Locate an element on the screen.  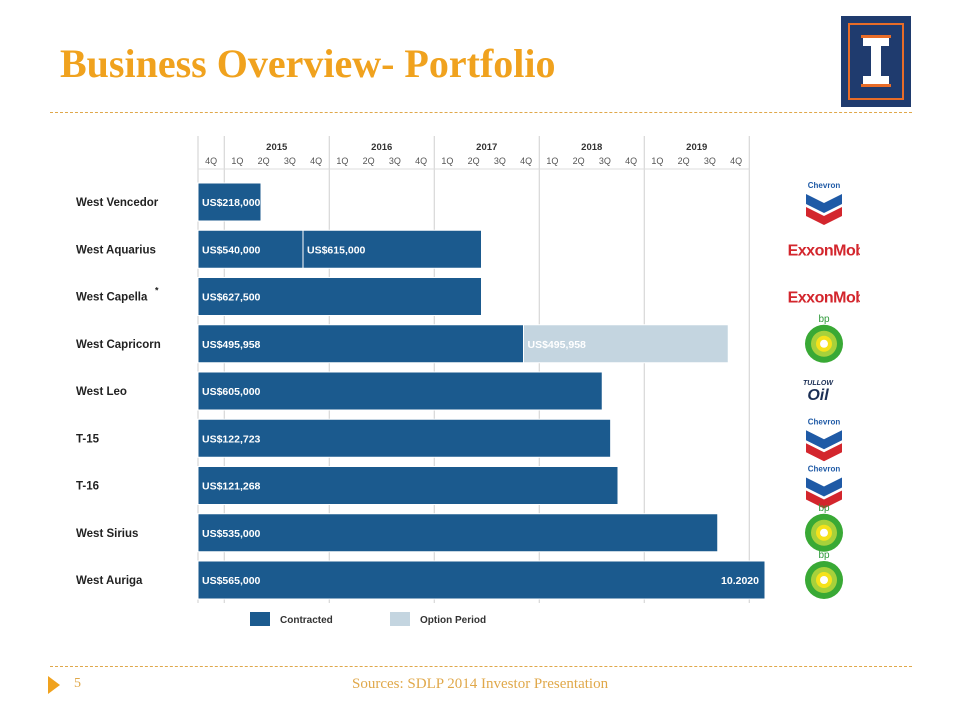
rig-name: T-16 is located at coordinates (87, 487).